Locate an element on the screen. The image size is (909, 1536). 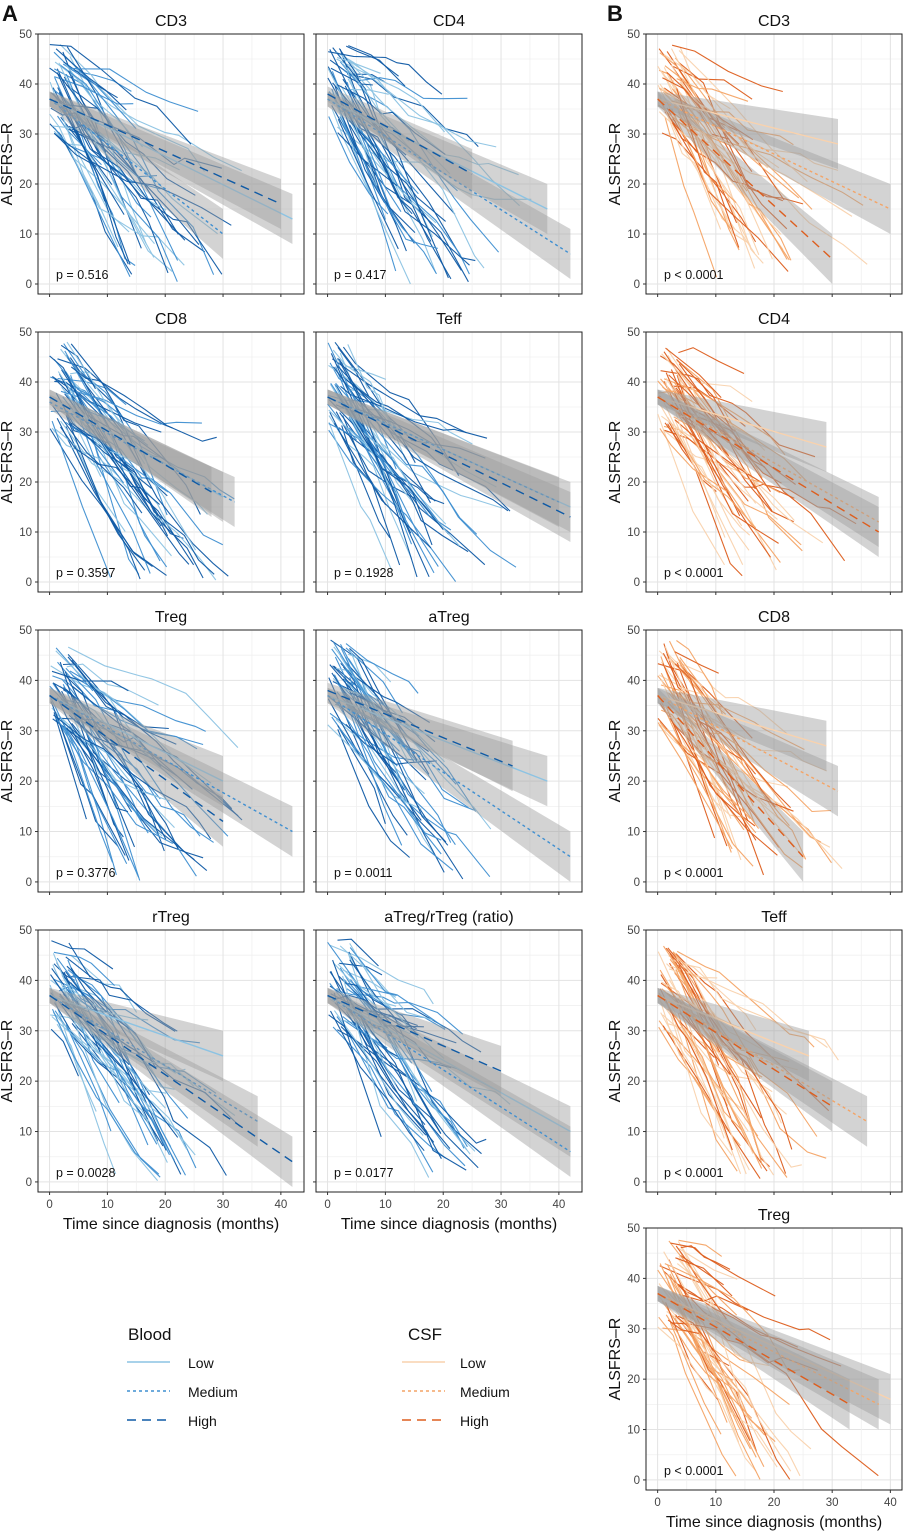
trend-line-medium is located at coordinates (762, 1058).